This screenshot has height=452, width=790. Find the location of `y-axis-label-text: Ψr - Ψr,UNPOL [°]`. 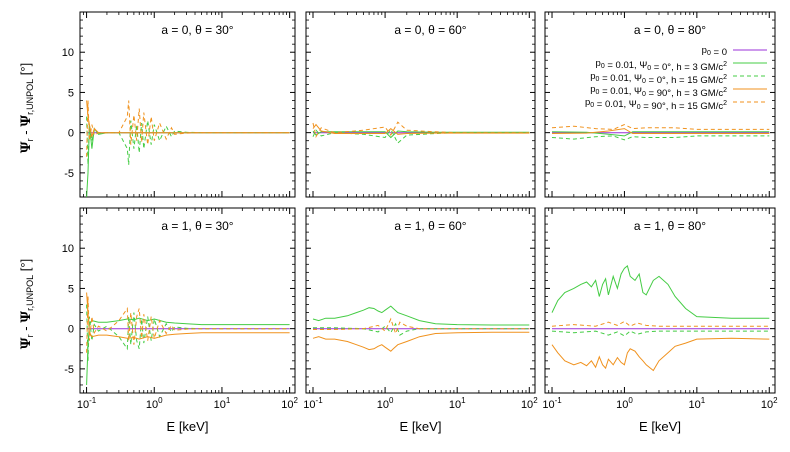

y-axis-label-text: Ψr - Ψr,UNPOL [°] is located at coordinates (26, 108).